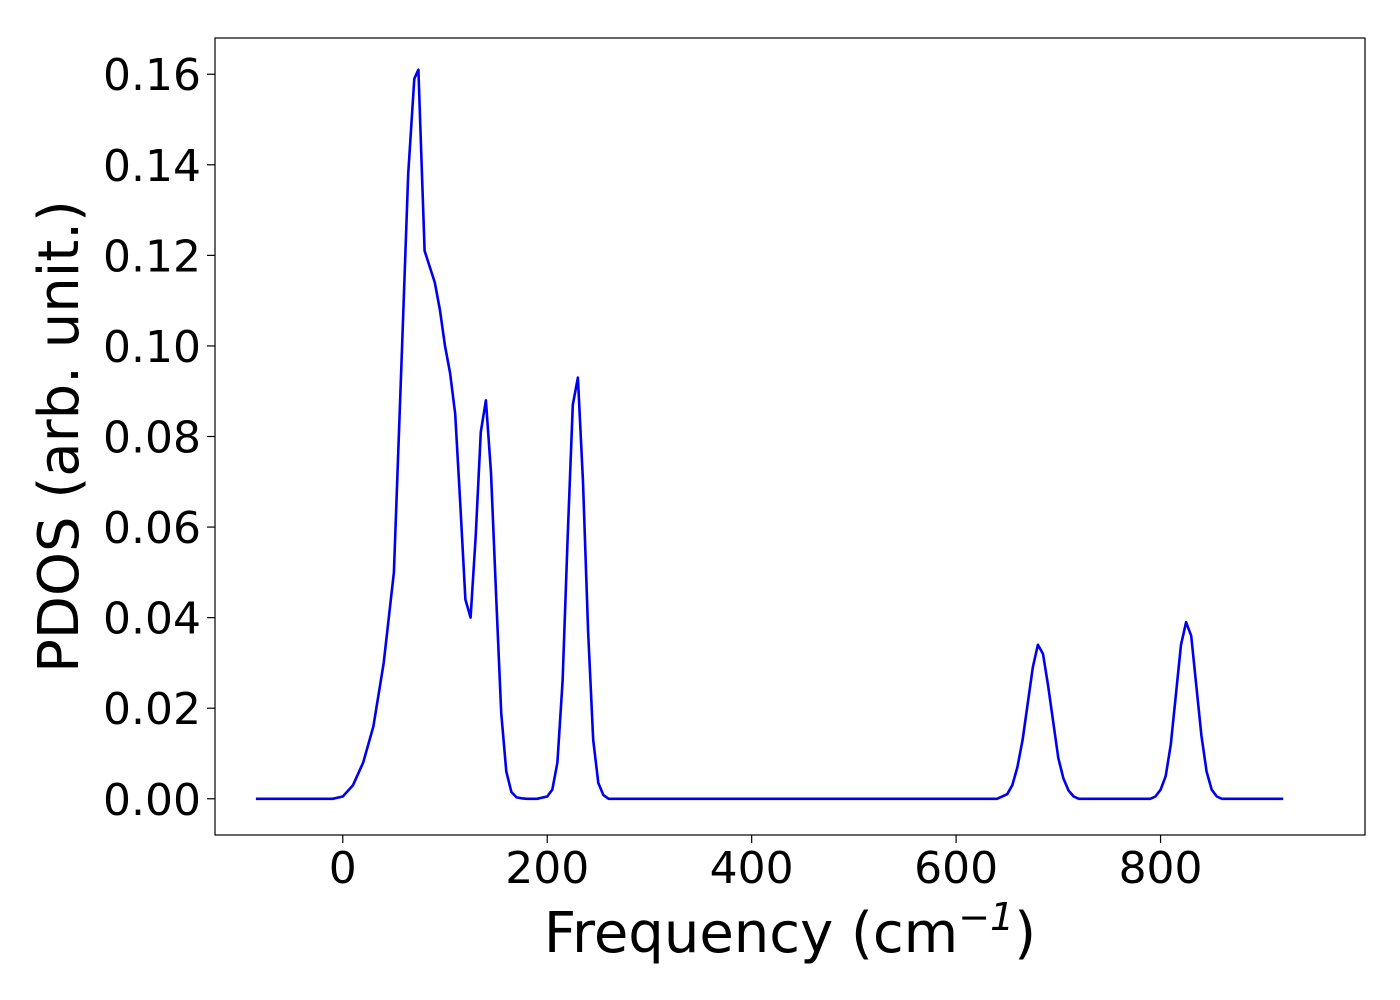 The width and height of the screenshot is (1400, 1000). I want to click on y-tick-label: 0.04, so click(152, 619).